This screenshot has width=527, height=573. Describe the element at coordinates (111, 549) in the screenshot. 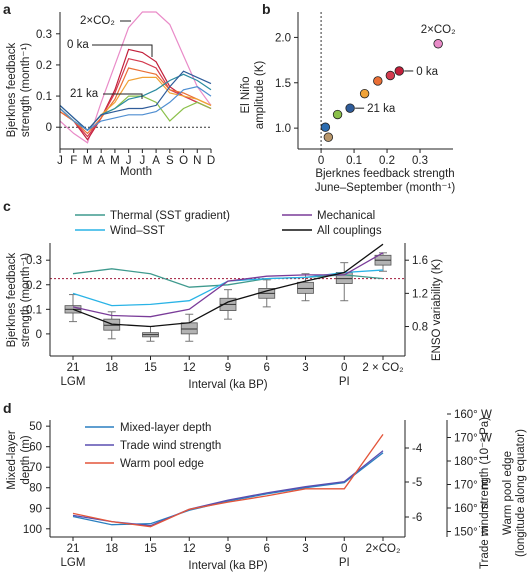

I see `x-tick-label: 18` at that location.